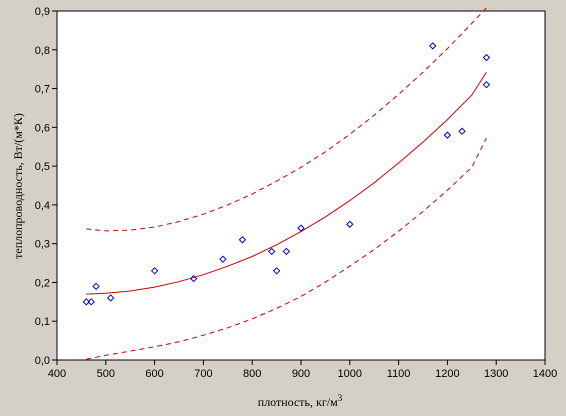 The image size is (566, 416). I want to click on x-axis-title: плотность, кг/м3, so click(300, 401).